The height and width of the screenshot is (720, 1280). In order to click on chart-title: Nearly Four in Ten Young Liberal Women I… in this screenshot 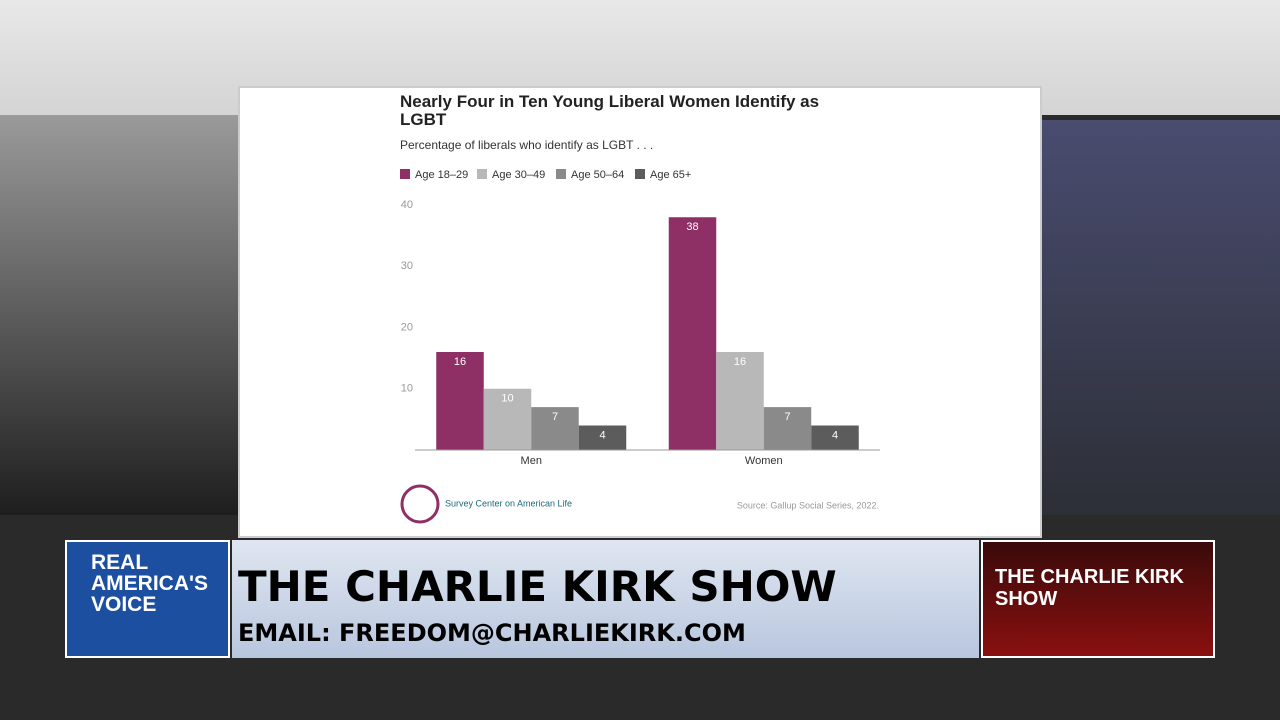, I will do `click(610, 110)`.